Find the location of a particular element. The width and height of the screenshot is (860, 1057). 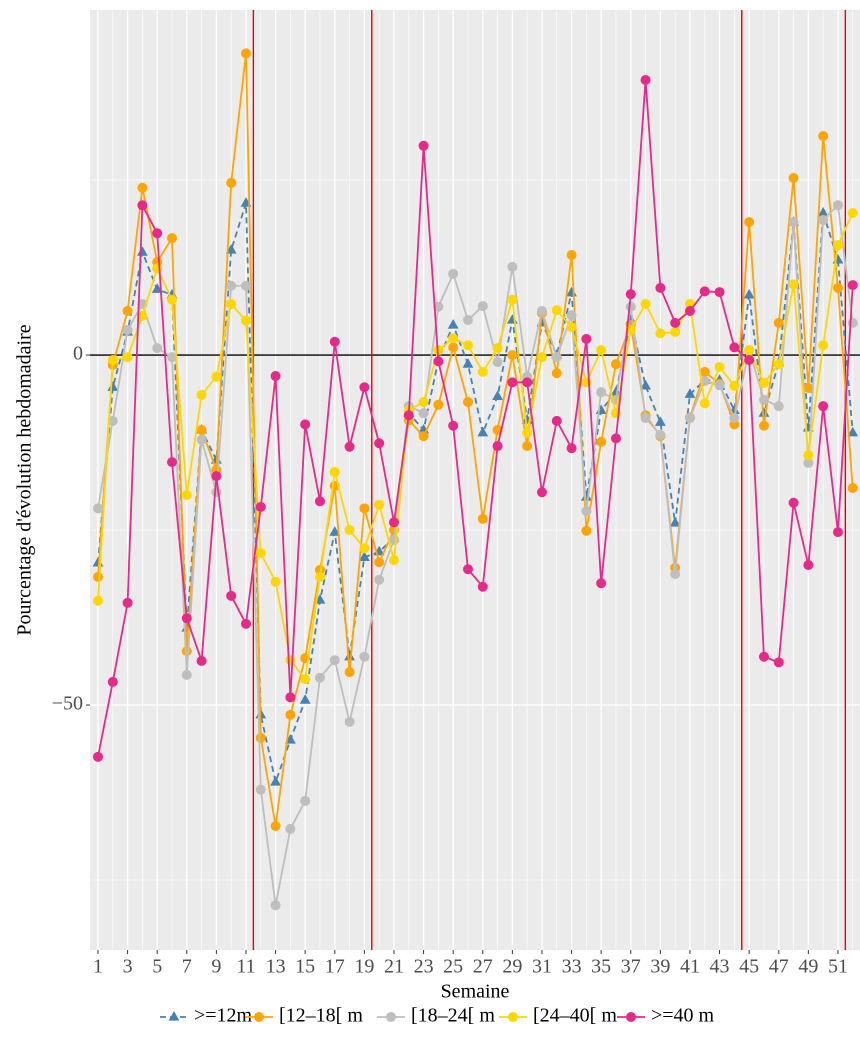

x-tick-label: 31 is located at coordinates (542, 967).